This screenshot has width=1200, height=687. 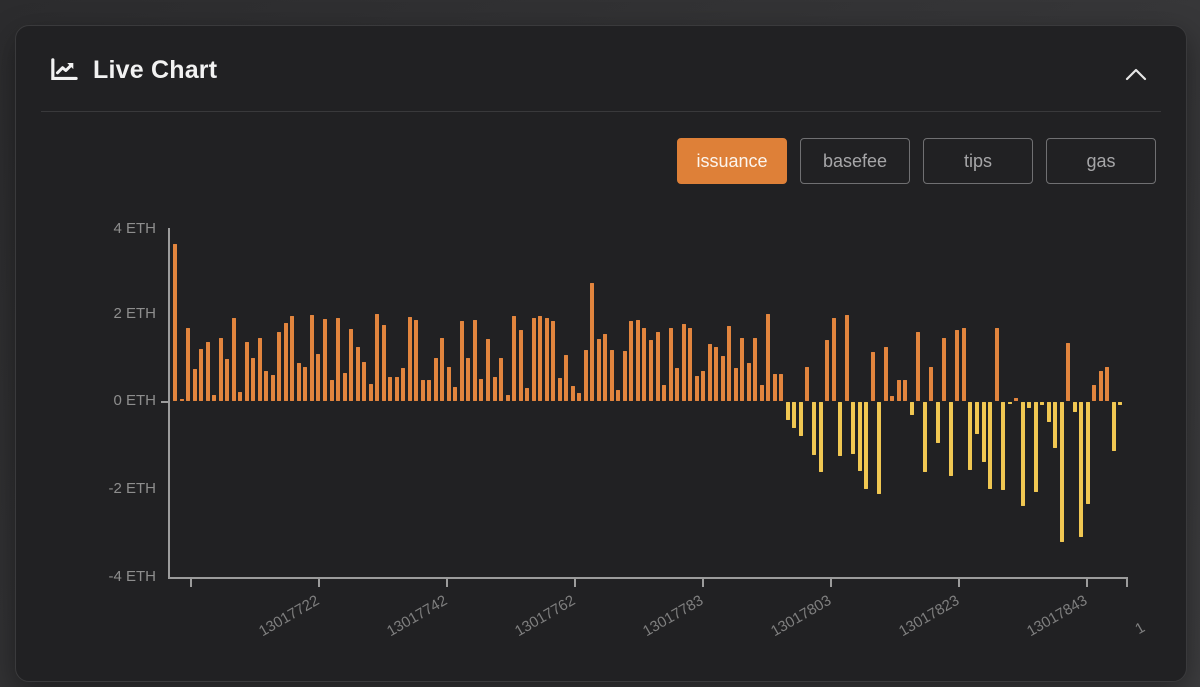 I want to click on series-toggle-issuance: issuance, so click(x=732, y=161).